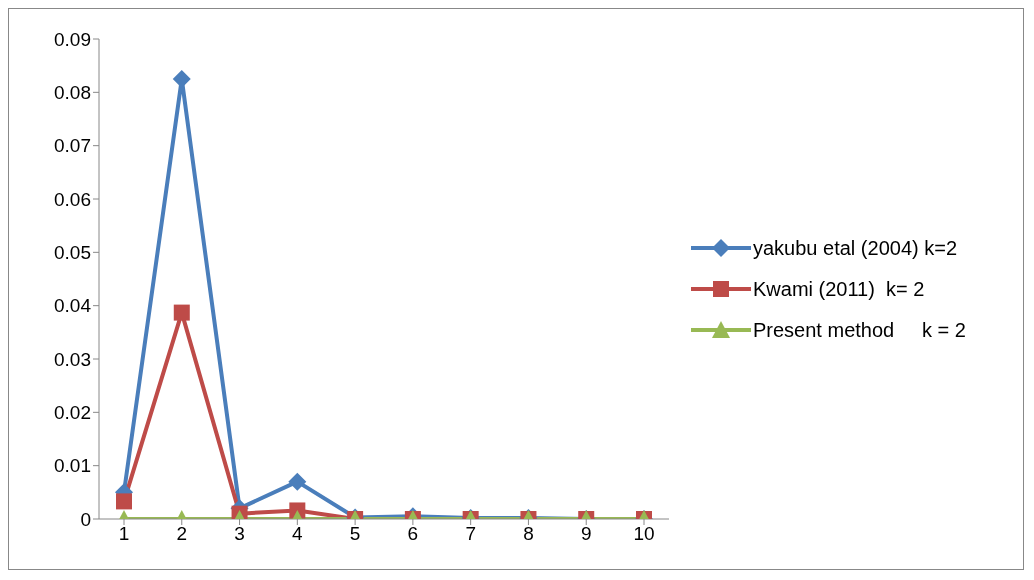 This screenshot has height=580, width=1034. Describe the element at coordinates (72, 413) in the screenshot. I see `y-tick-label: 0.02` at that location.